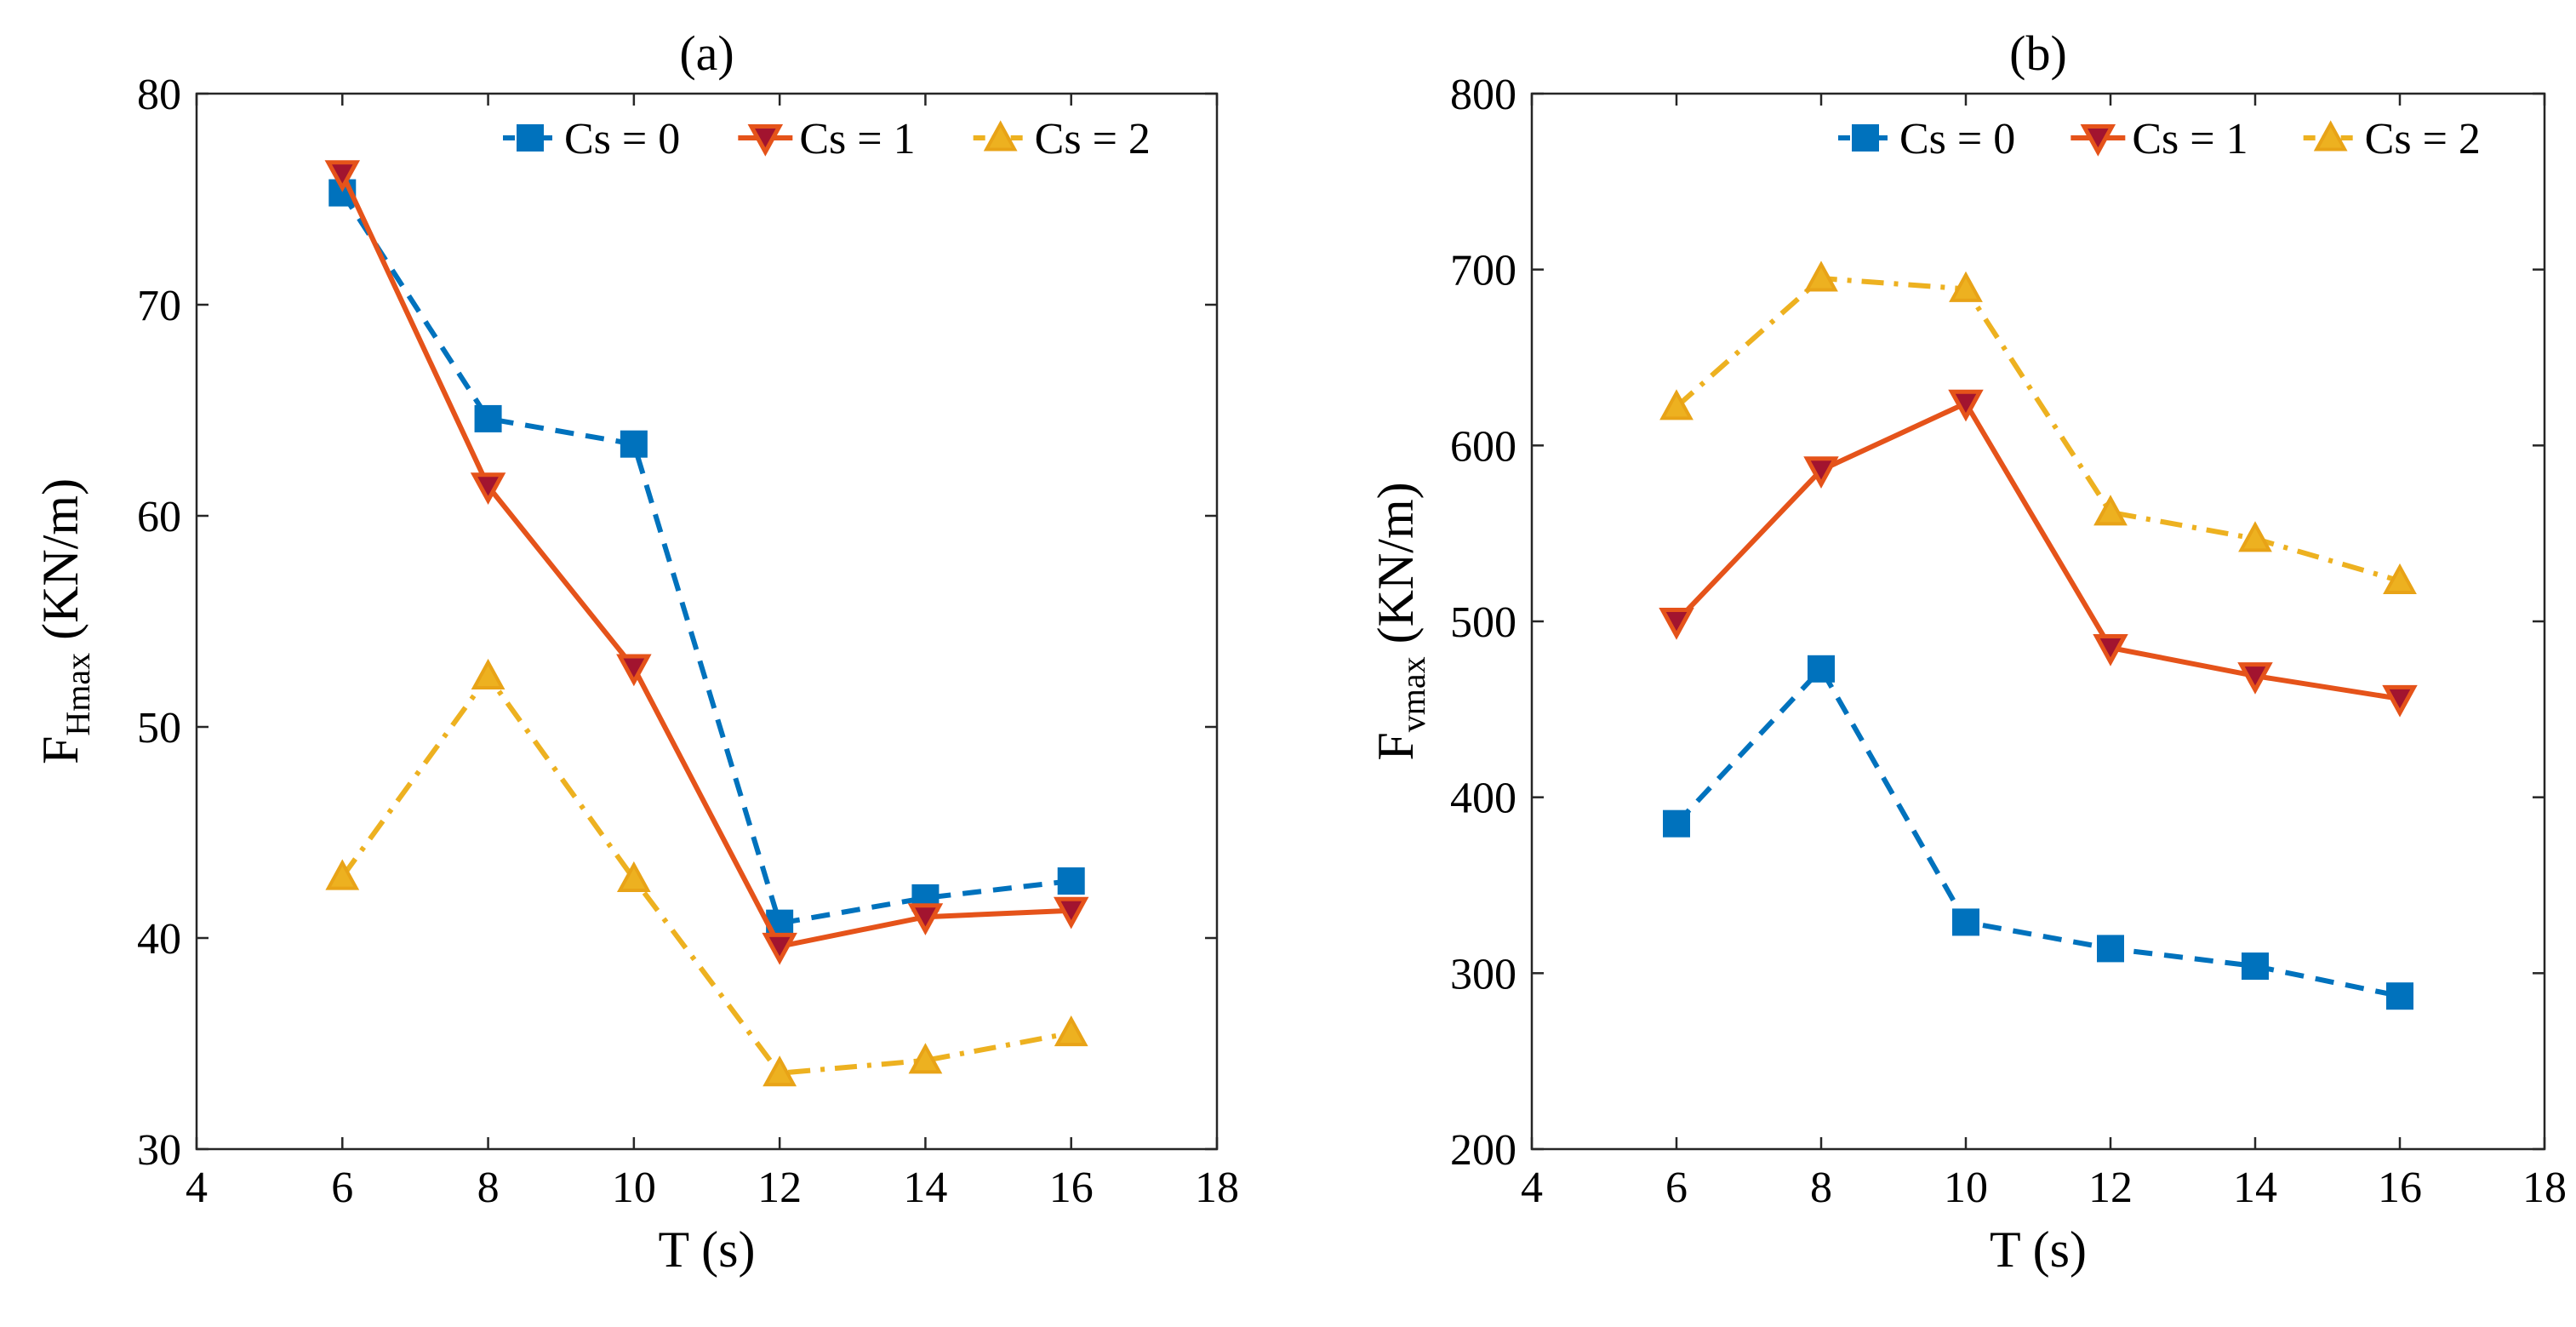  I want to click on y-tick-label: 40, so click(159, 940).